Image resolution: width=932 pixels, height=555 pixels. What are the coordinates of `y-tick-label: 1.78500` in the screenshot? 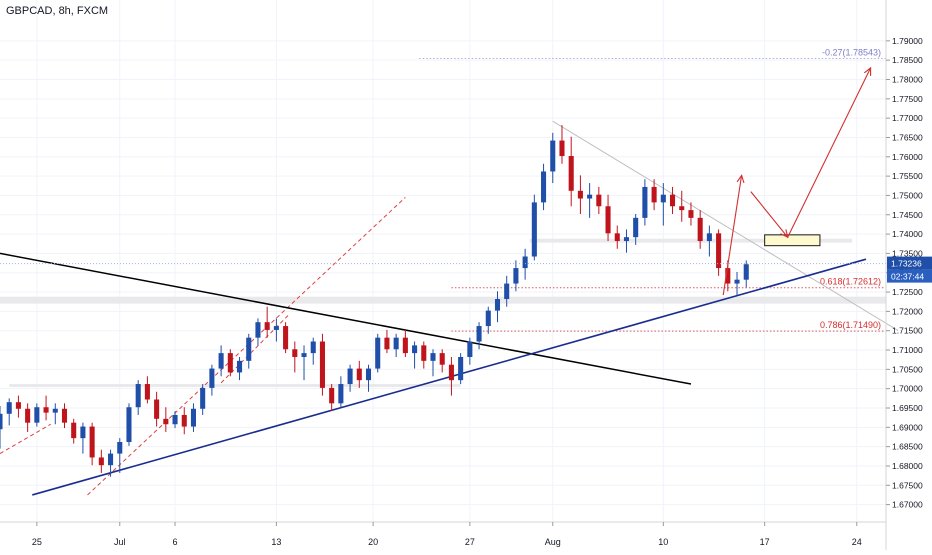 It's located at (907, 60).